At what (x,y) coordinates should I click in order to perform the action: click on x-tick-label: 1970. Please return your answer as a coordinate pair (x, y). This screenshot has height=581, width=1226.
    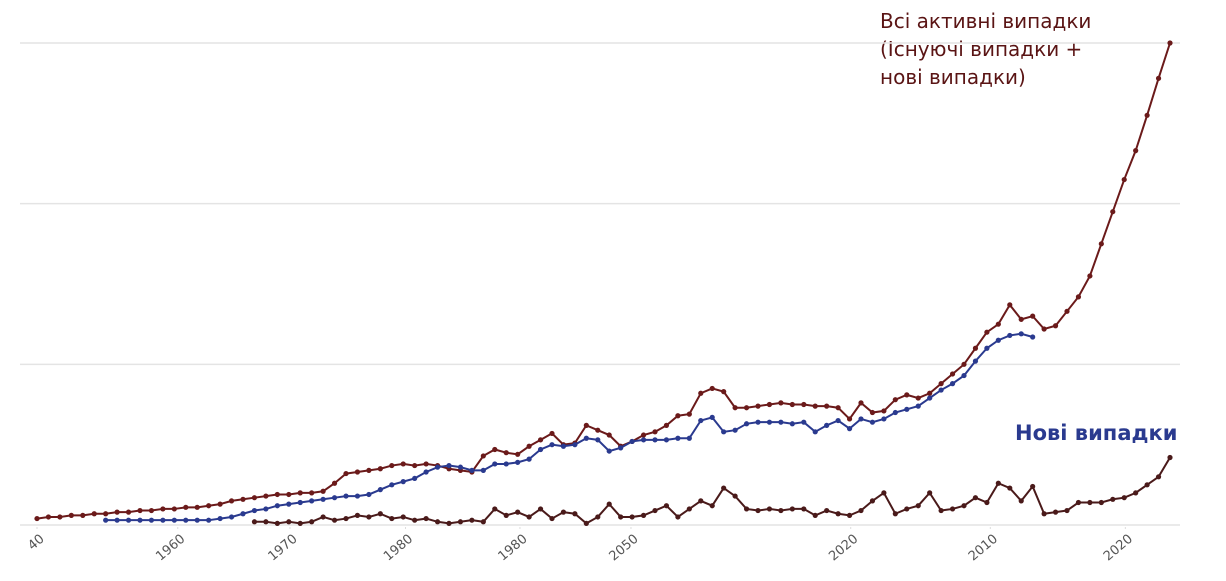
    Looking at the image, I should click on (283, 548).